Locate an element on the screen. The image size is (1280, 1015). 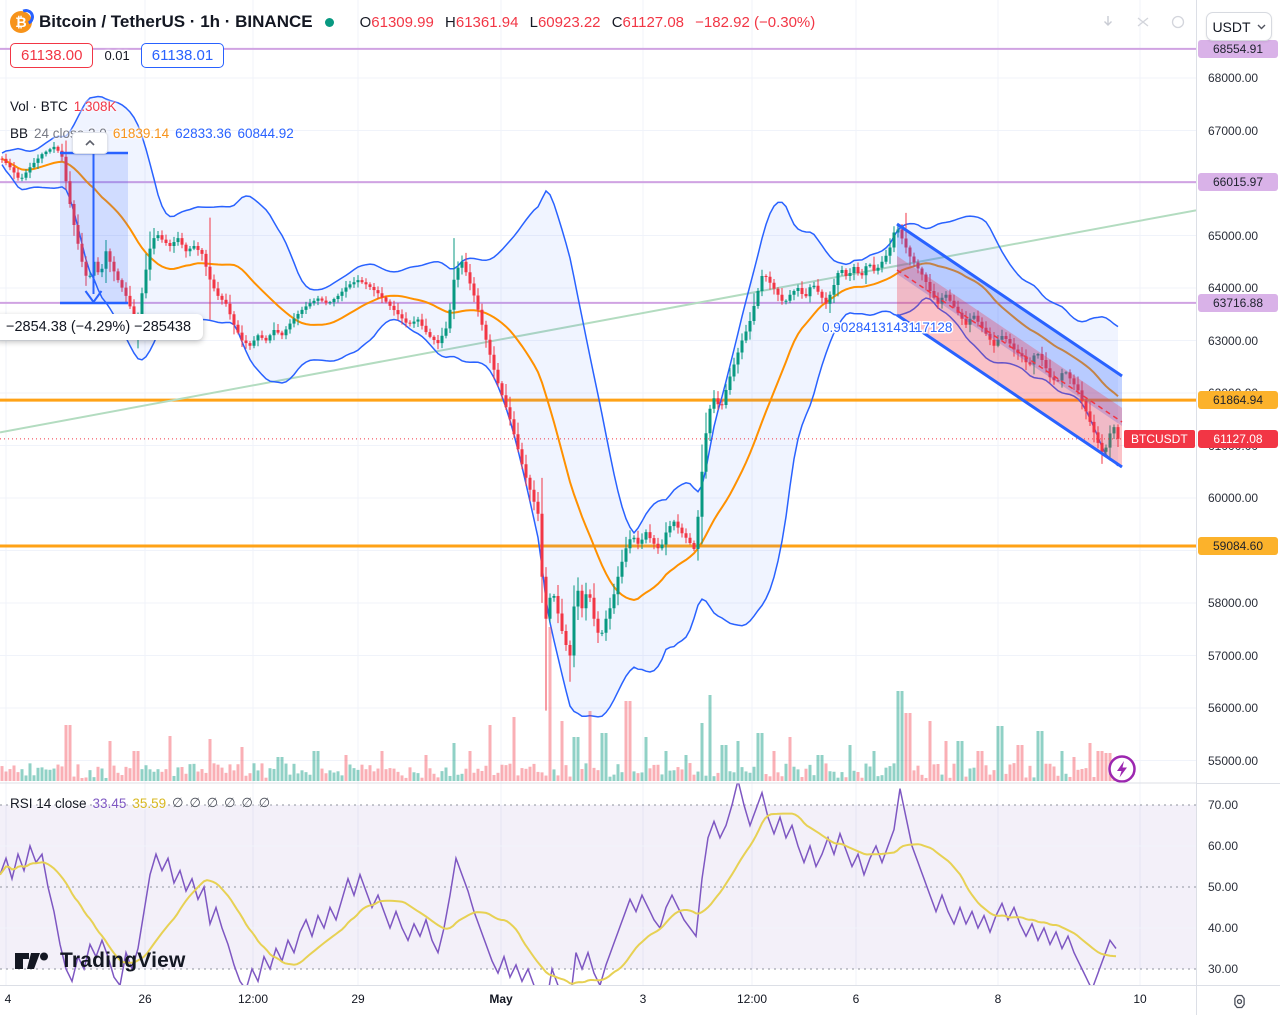
chevron-down-icon is located at coordinates (1261, 26).